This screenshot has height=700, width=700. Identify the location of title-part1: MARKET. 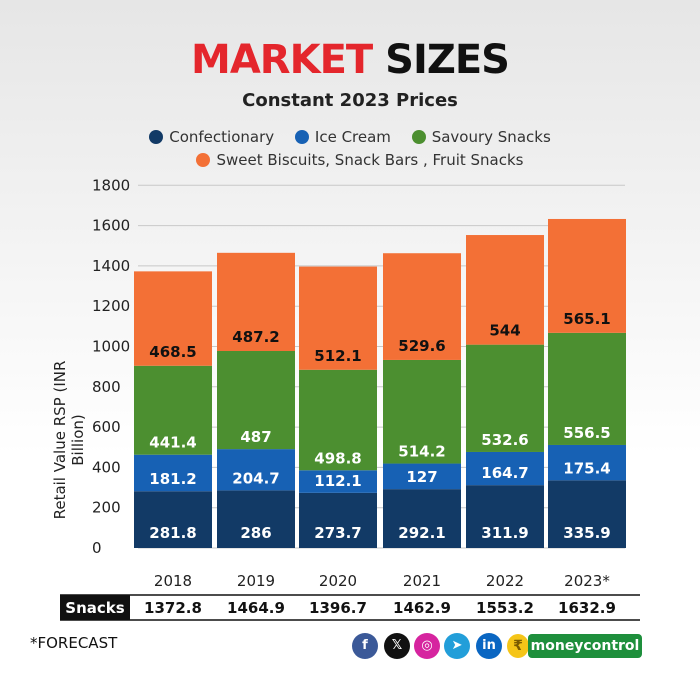
(282, 60).